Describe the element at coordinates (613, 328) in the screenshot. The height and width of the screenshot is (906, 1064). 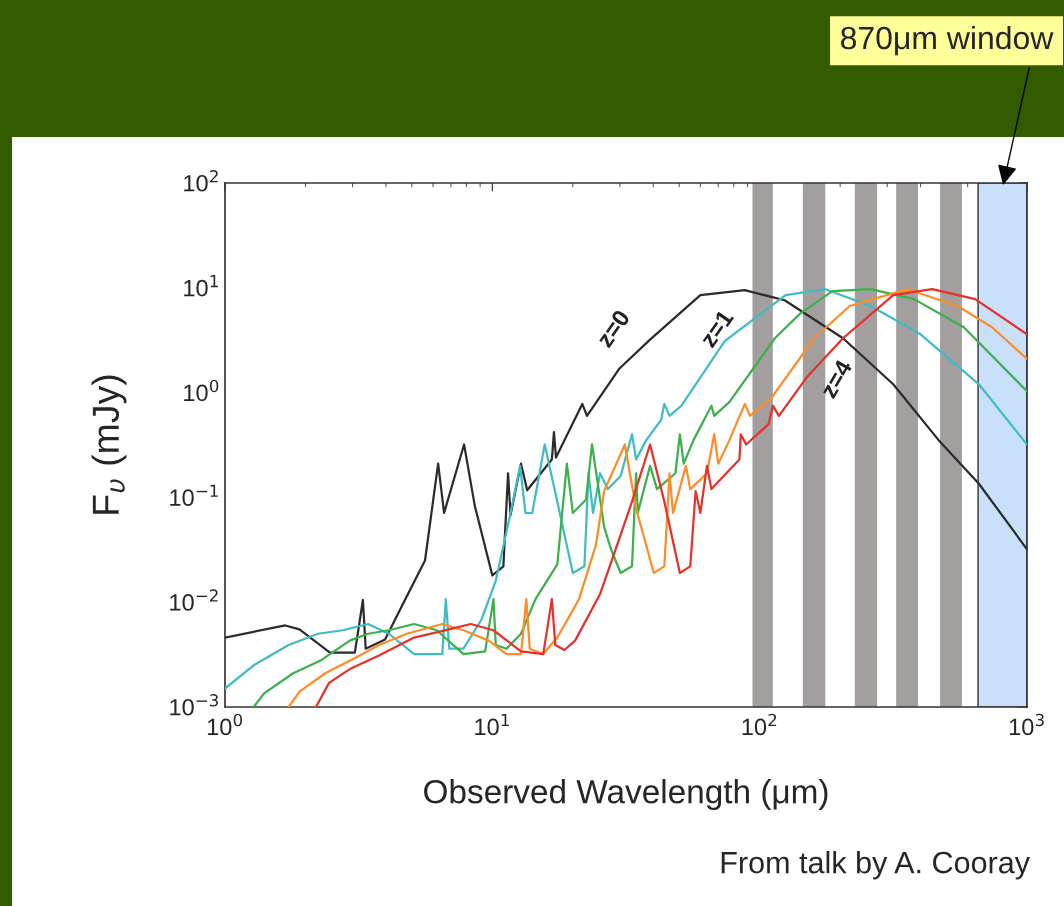
I see `annotation: z=0` at that location.